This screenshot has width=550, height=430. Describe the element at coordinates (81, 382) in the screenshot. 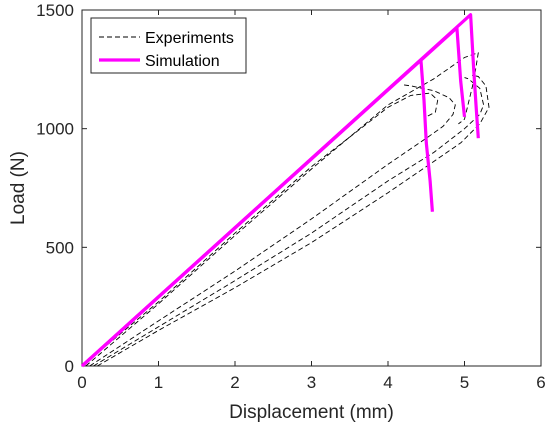

I see `x-tick-label: 0` at that location.